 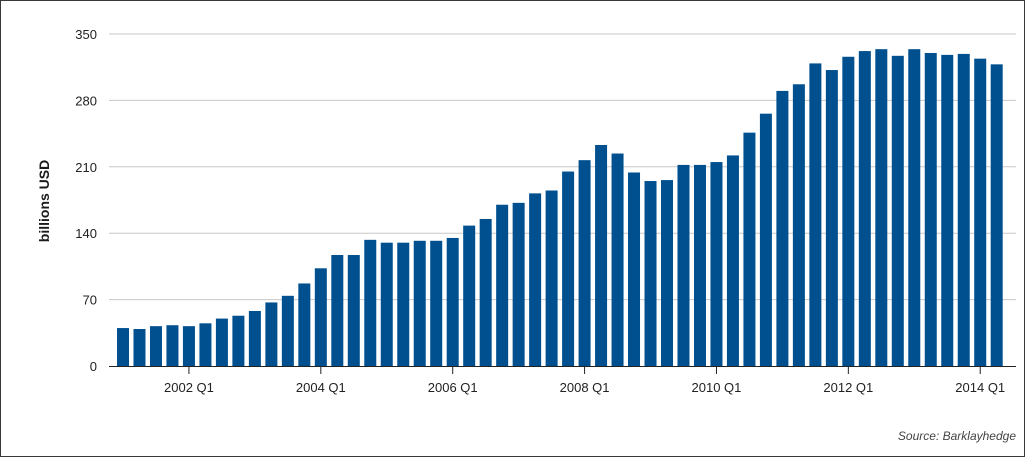 What do you see at coordinates (86, 167) in the screenshot?
I see `y-tick-label: 210` at bounding box center [86, 167].